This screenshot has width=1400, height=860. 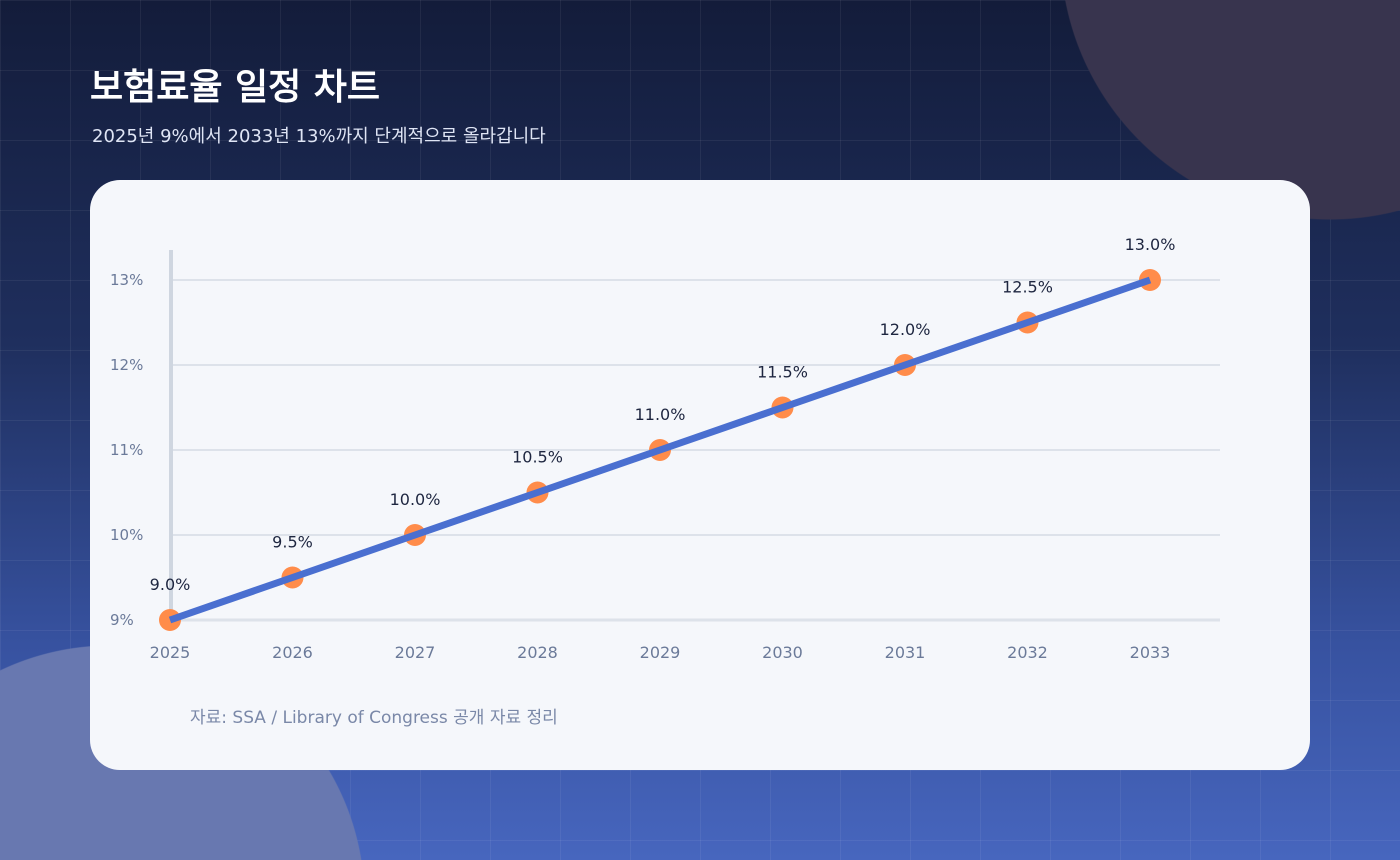 What do you see at coordinates (126, 280) in the screenshot?
I see `y-tick-label: 13%` at bounding box center [126, 280].